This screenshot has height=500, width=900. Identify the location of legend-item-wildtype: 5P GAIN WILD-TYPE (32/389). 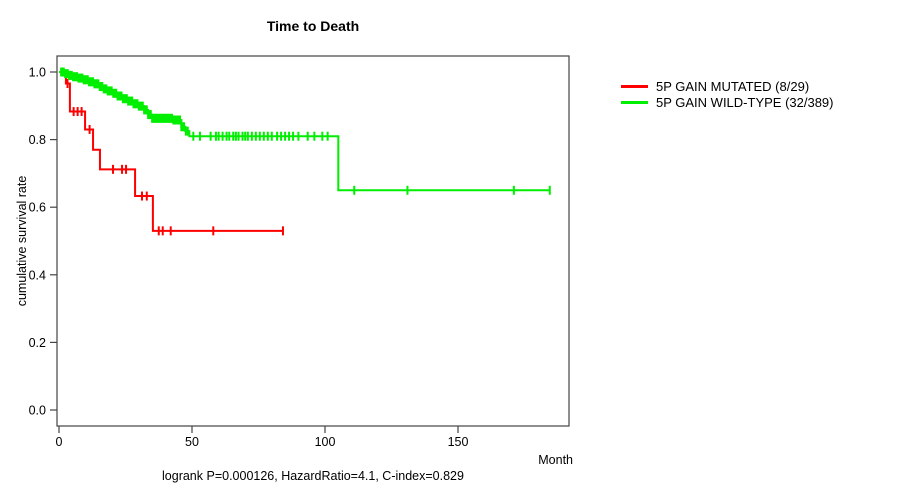
(727, 103).